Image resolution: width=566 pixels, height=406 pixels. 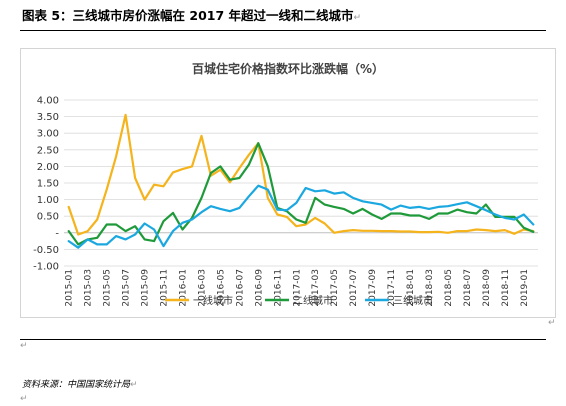 What do you see at coordinates (283, 30) in the screenshot?
I see `caption-rule` at bounding box center [283, 30].